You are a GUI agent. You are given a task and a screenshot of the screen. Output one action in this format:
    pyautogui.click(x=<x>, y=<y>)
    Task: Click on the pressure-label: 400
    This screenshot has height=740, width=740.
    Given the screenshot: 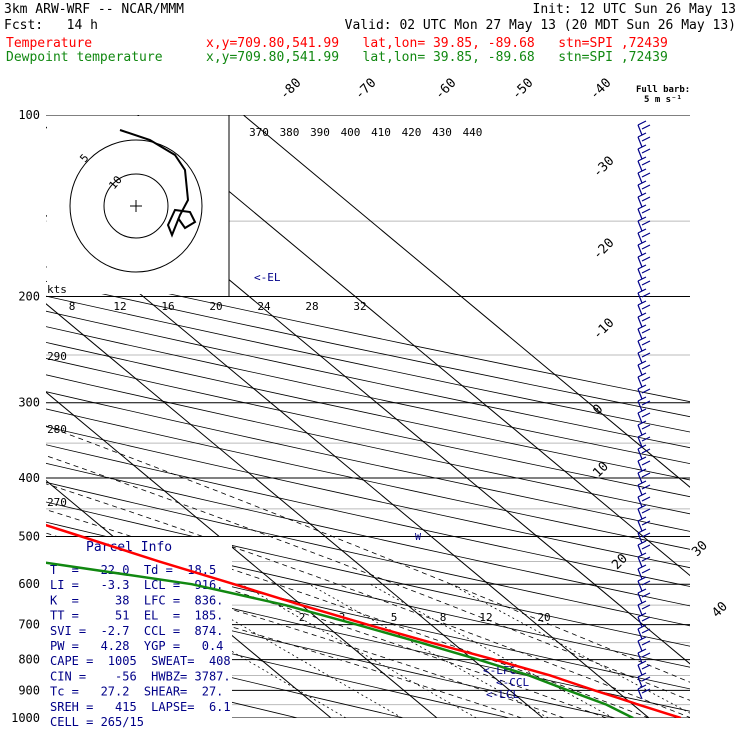 What is the action you would take?
    pyautogui.click(x=29, y=478)
    